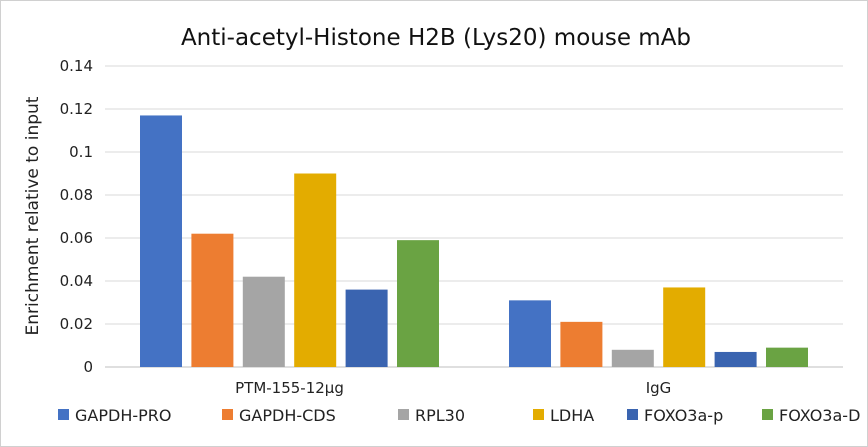 The width and height of the screenshot is (868, 447). I want to click on x-tick-label: PTM-155-12μg, so click(289, 388).